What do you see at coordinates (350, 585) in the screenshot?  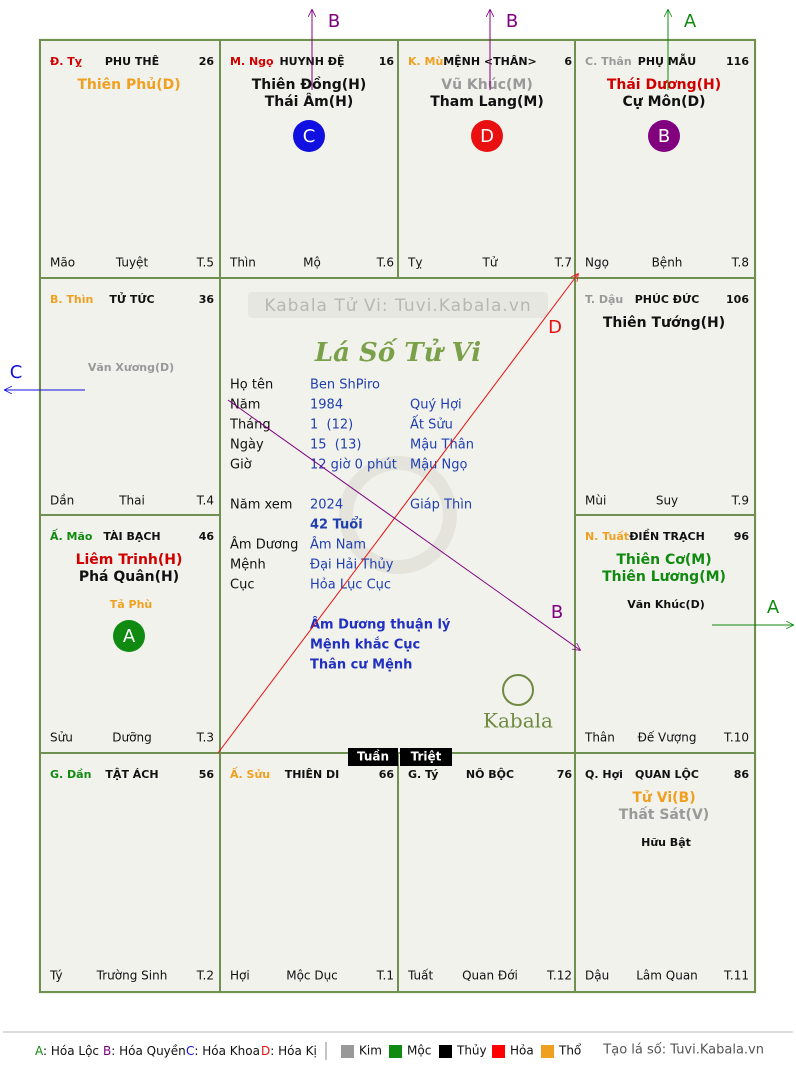 I see `info-value: Hỏa Lục Cục` at bounding box center [350, 585].